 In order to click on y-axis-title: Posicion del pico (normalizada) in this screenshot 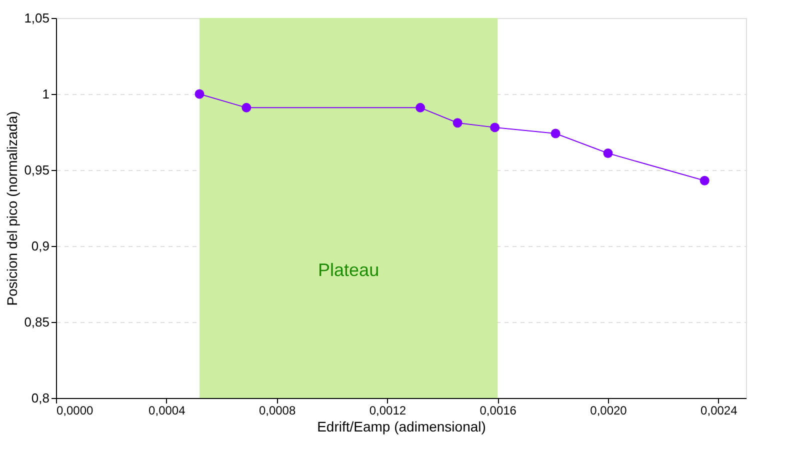, I will do `click(12, 208)`.